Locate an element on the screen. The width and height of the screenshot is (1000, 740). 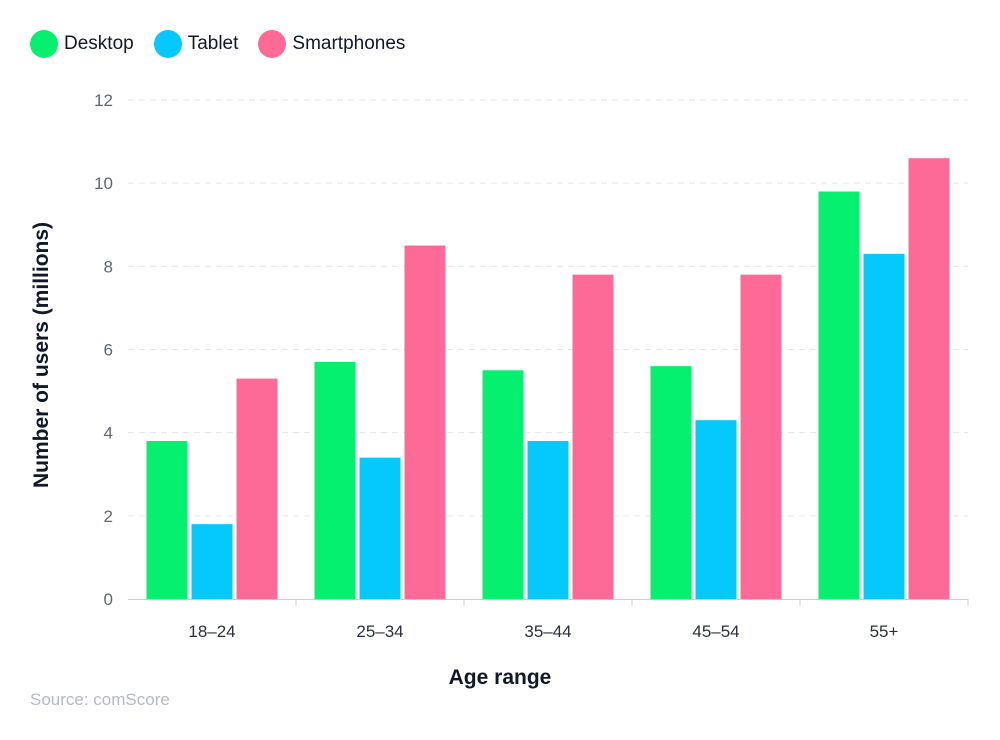
legend-item-smartphones: Smartphones is located at coordinates (331, 44).